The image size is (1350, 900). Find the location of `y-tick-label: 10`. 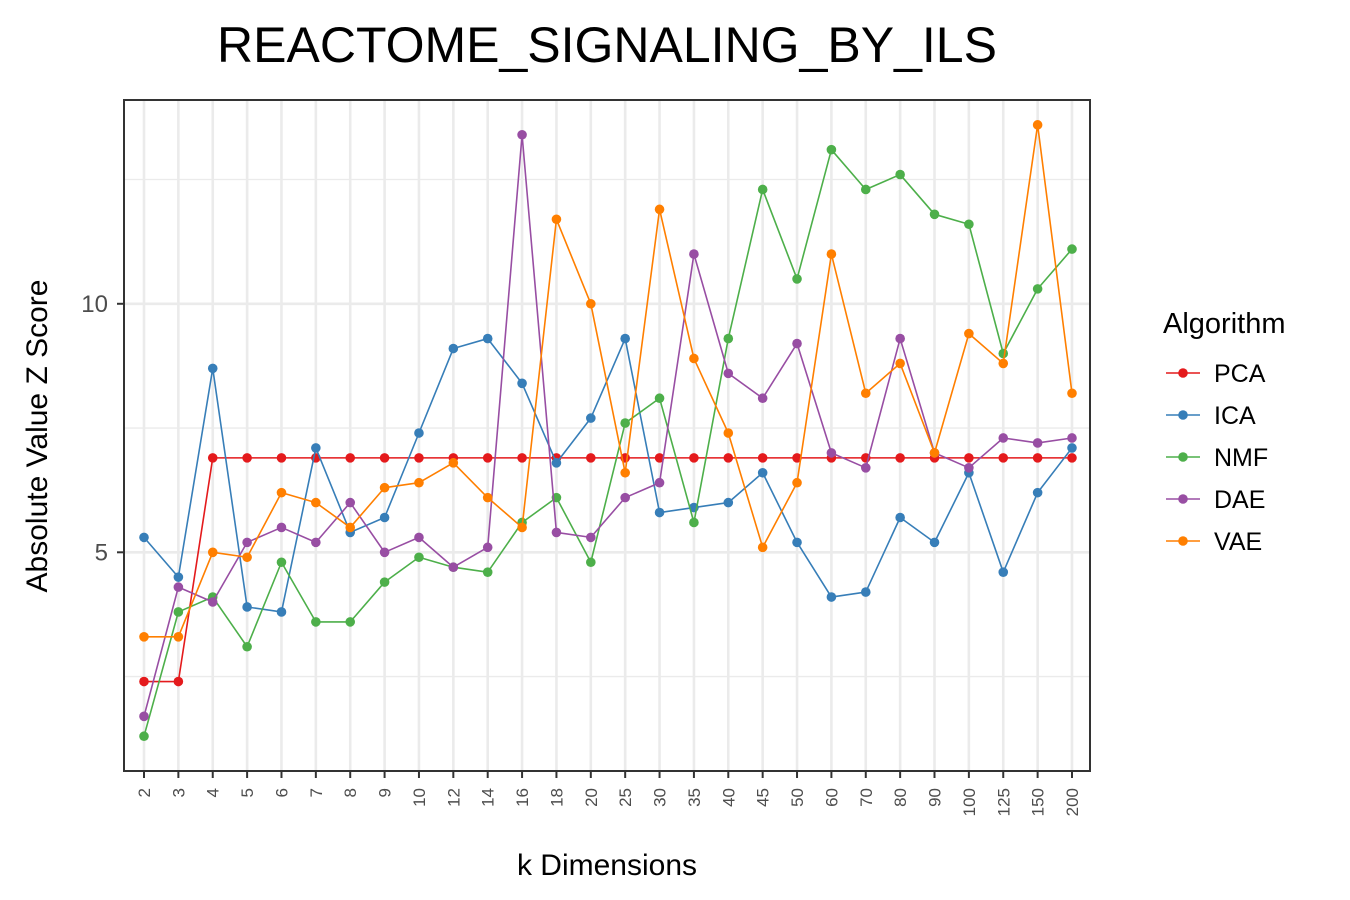

y-tick-label: 10 is located at coordinates (94, 304).